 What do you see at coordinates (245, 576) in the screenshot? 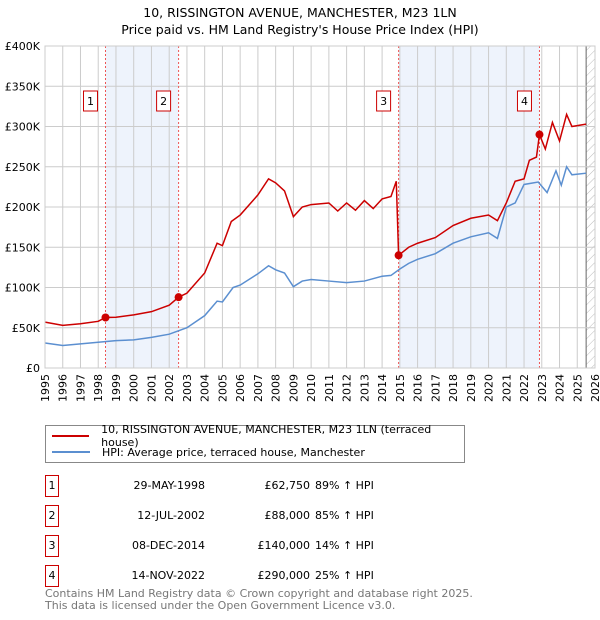
I see `sale-row: 4 14-NOV-2022 £290,000 25% ↑ HPI` at bounding box center [245, 576].